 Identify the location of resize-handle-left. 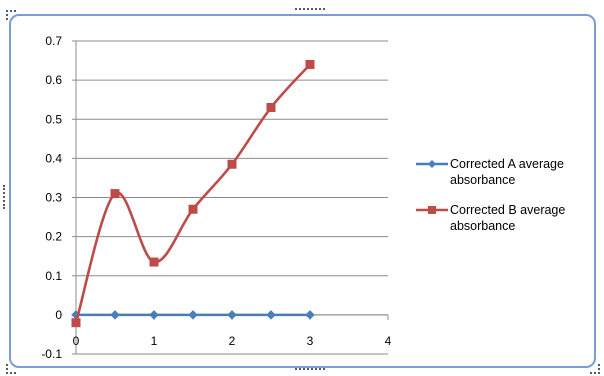
(6, 197).